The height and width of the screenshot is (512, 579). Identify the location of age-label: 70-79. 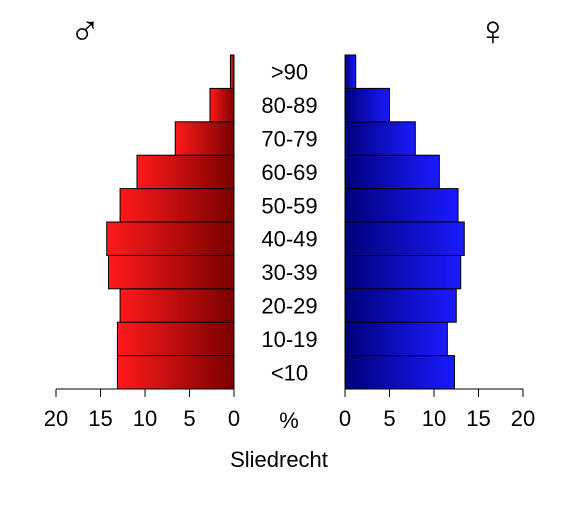
(289, 139).